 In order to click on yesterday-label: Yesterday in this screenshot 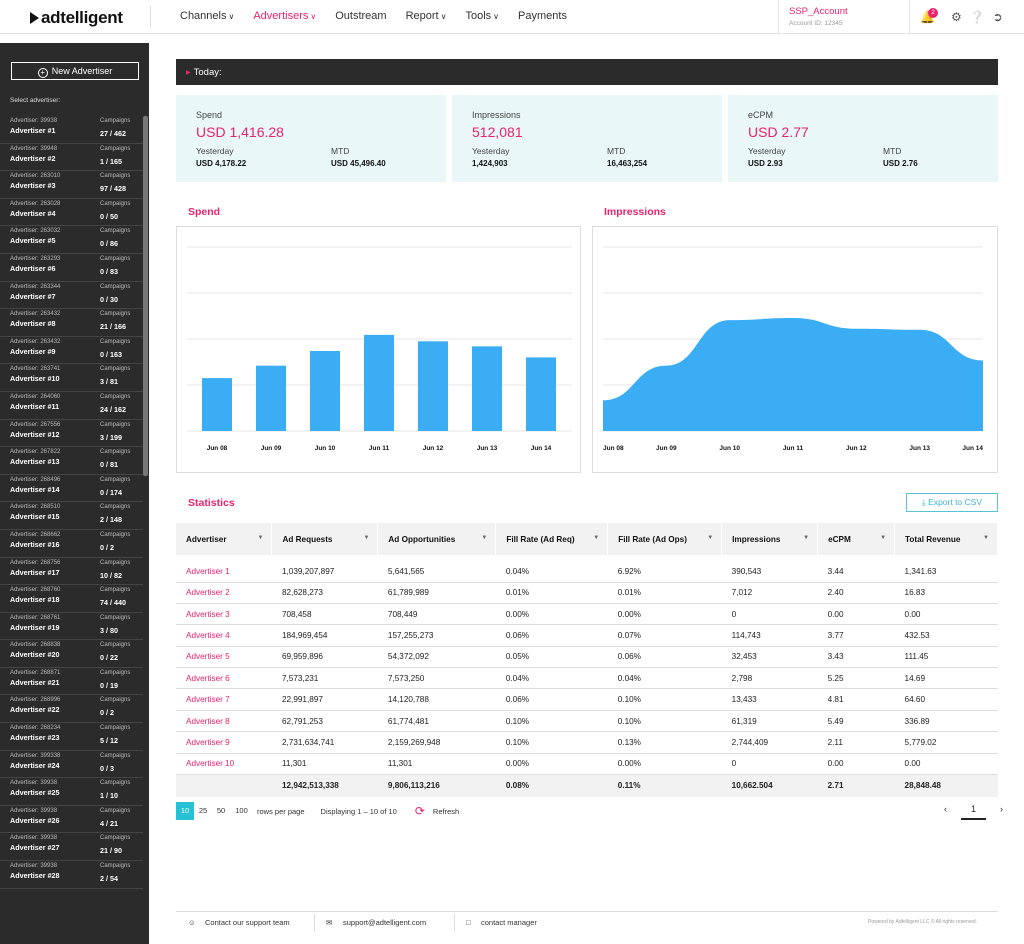, I will do `click(767, 151)`.